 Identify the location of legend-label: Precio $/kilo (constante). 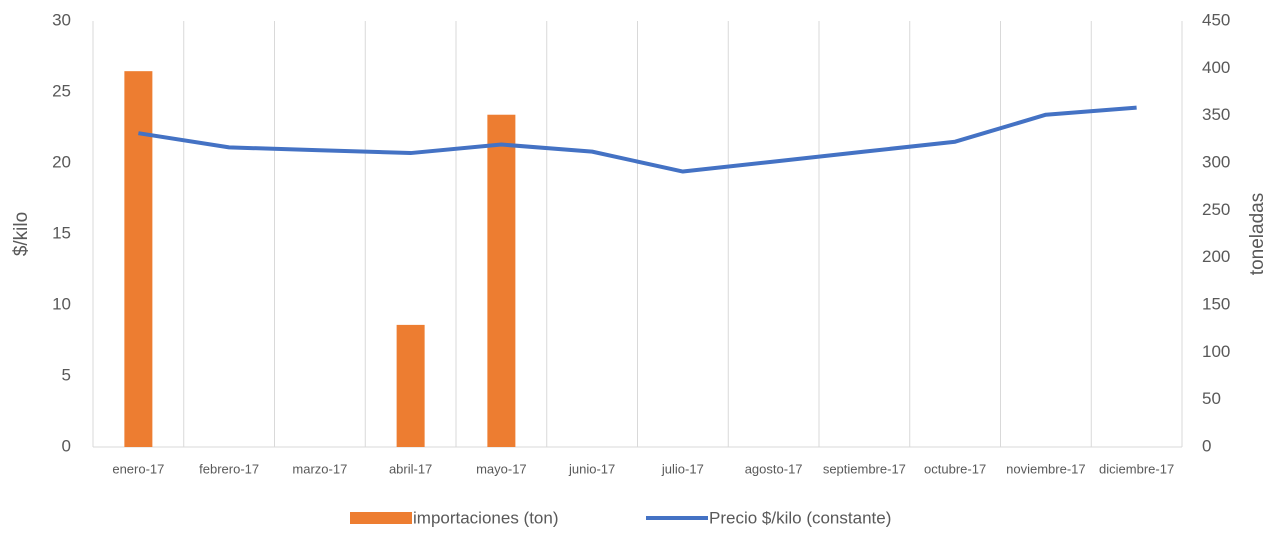
(800, 517).